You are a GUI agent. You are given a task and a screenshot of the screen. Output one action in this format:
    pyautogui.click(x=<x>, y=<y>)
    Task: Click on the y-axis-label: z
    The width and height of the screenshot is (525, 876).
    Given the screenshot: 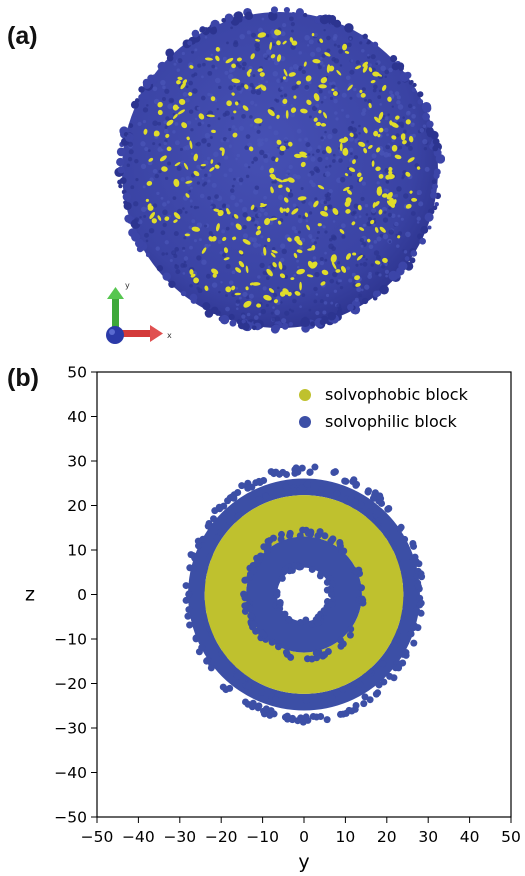 What is the action you would take?
    pyautogui.click(x=30, y=595)
    